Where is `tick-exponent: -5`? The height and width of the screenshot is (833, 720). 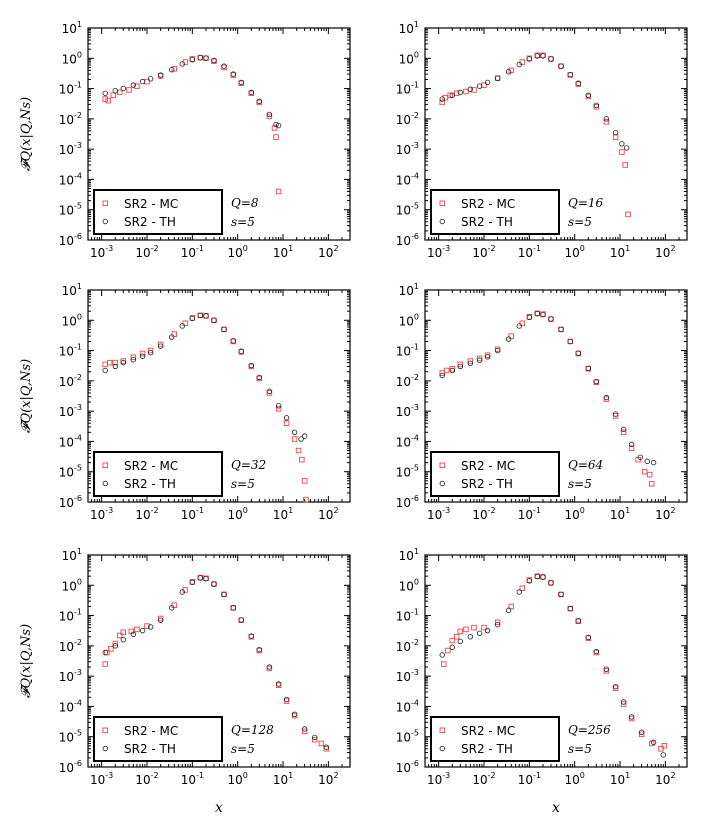
tick-exponent: -5 is located at coordinates (78, 206).